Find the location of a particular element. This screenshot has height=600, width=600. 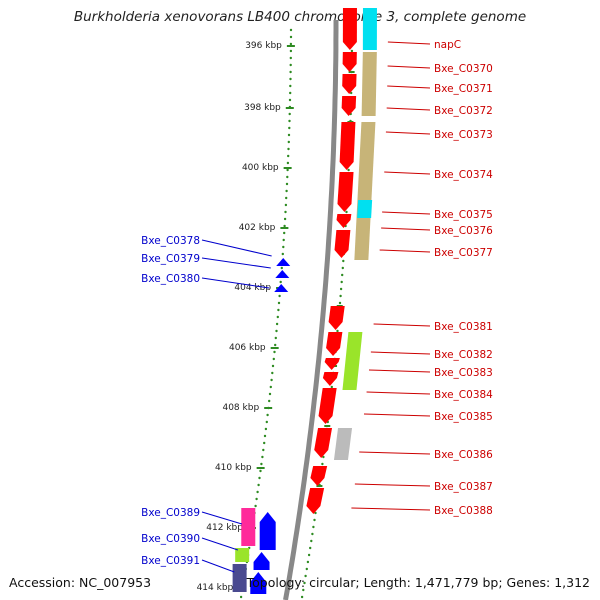

forward-gene-label: Bxe_C0376 is located at coordinates (463, 231).